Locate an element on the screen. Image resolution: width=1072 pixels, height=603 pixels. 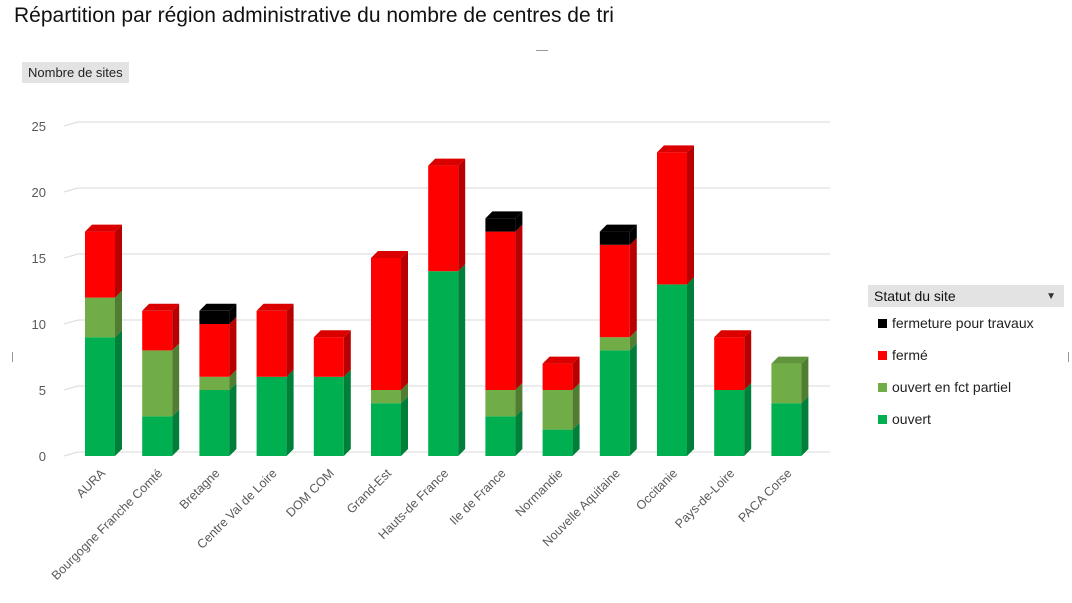
decorative-dash is located at coordinates (542, 50).